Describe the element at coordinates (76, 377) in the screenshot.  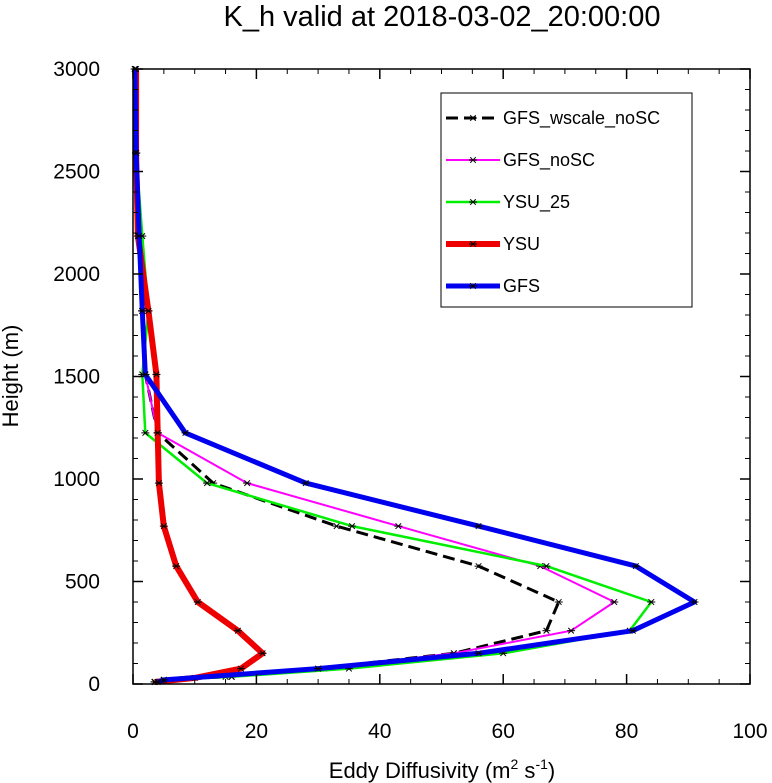
I see `y-tick-label: 1500` at that location.